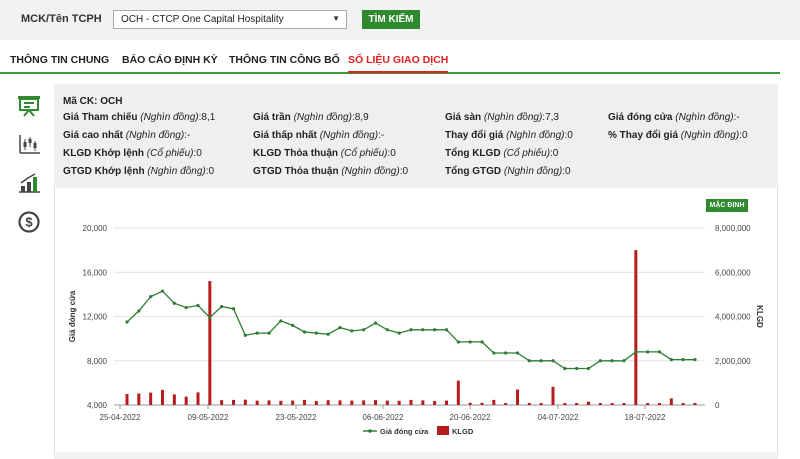 This screenshot has width=800, height=459. I want to click on info-field: % Thay đổi giá (Nghìn đồng):0, so click(678, 135).